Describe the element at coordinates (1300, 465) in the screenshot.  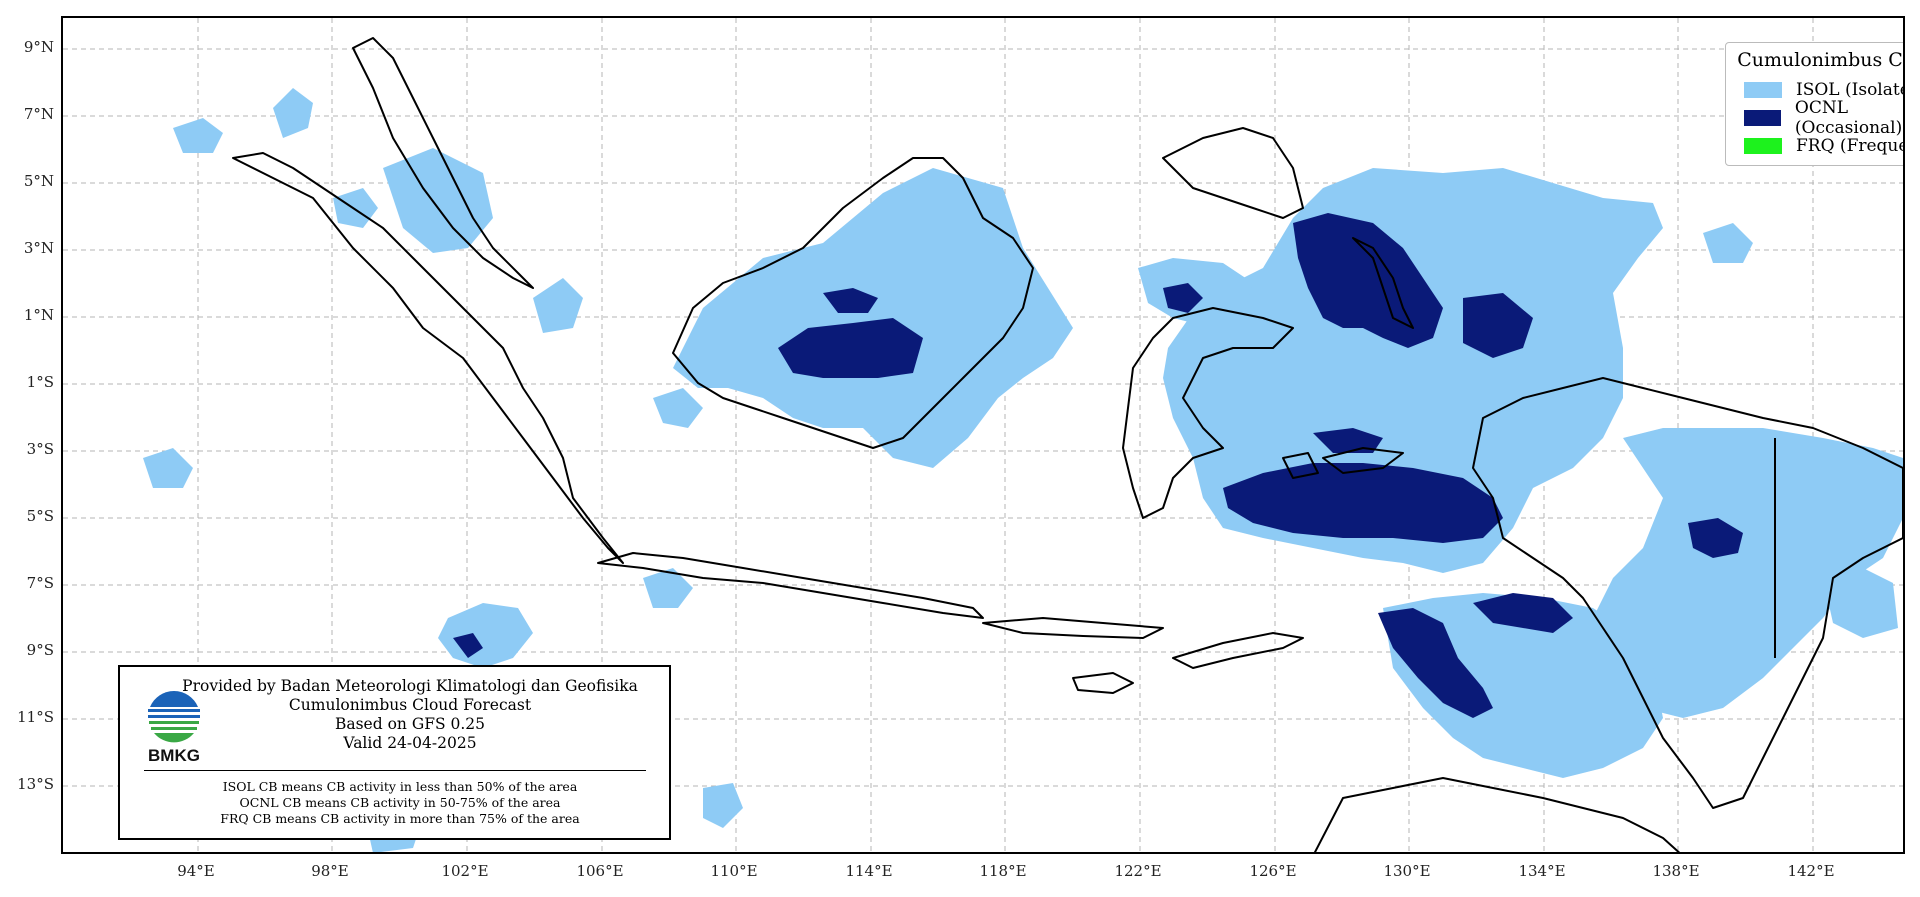
I see `coast-buru` at that location.